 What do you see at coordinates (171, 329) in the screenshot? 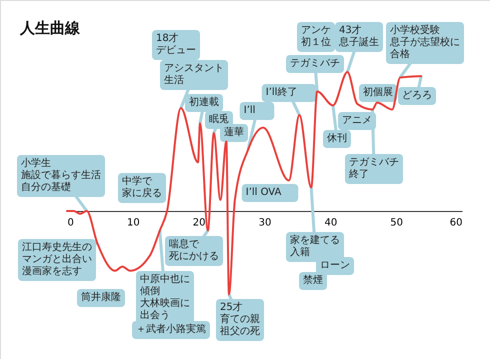
I see `text: ＋武者小路実篤` at bounding box center [171, 329].